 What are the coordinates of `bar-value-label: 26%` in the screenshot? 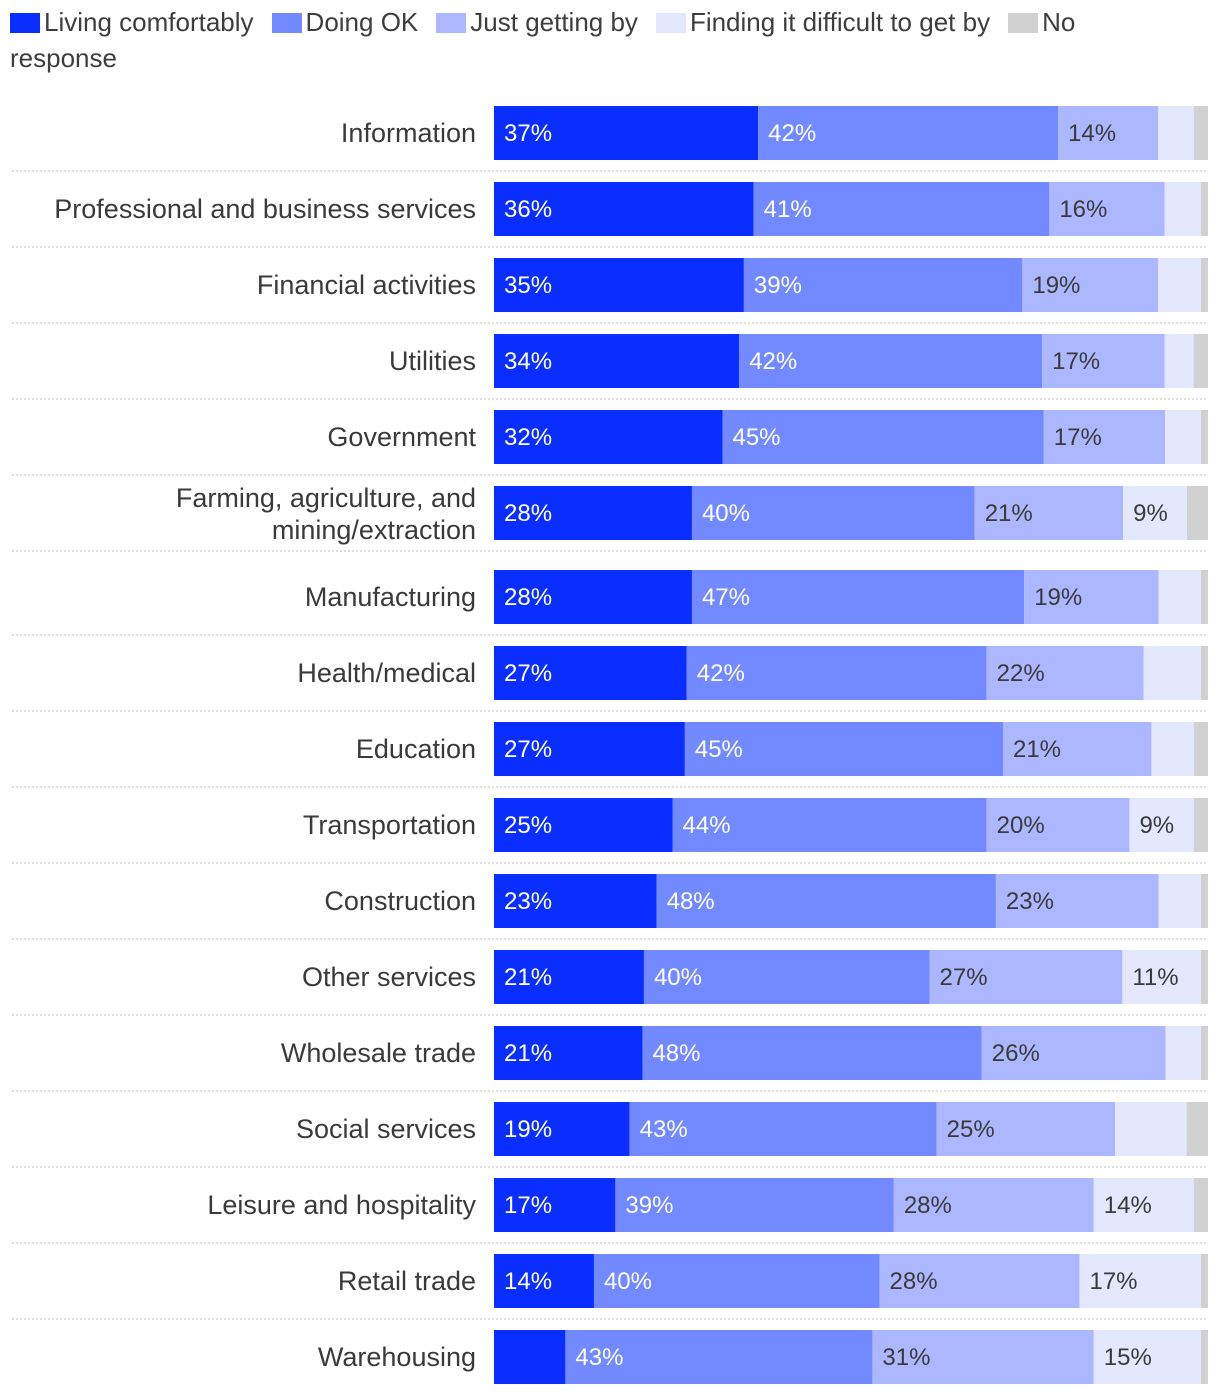 It's located at (1016, 1053).